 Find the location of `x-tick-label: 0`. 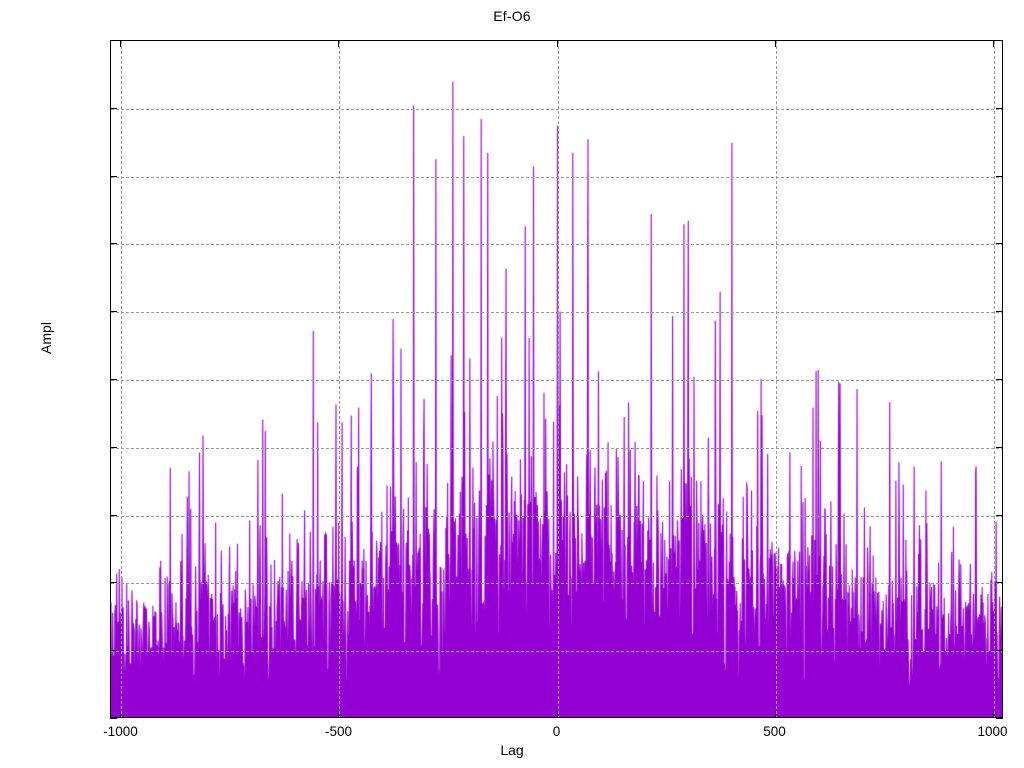

x-tick-label: 0 is located at coordinates (556, 731).